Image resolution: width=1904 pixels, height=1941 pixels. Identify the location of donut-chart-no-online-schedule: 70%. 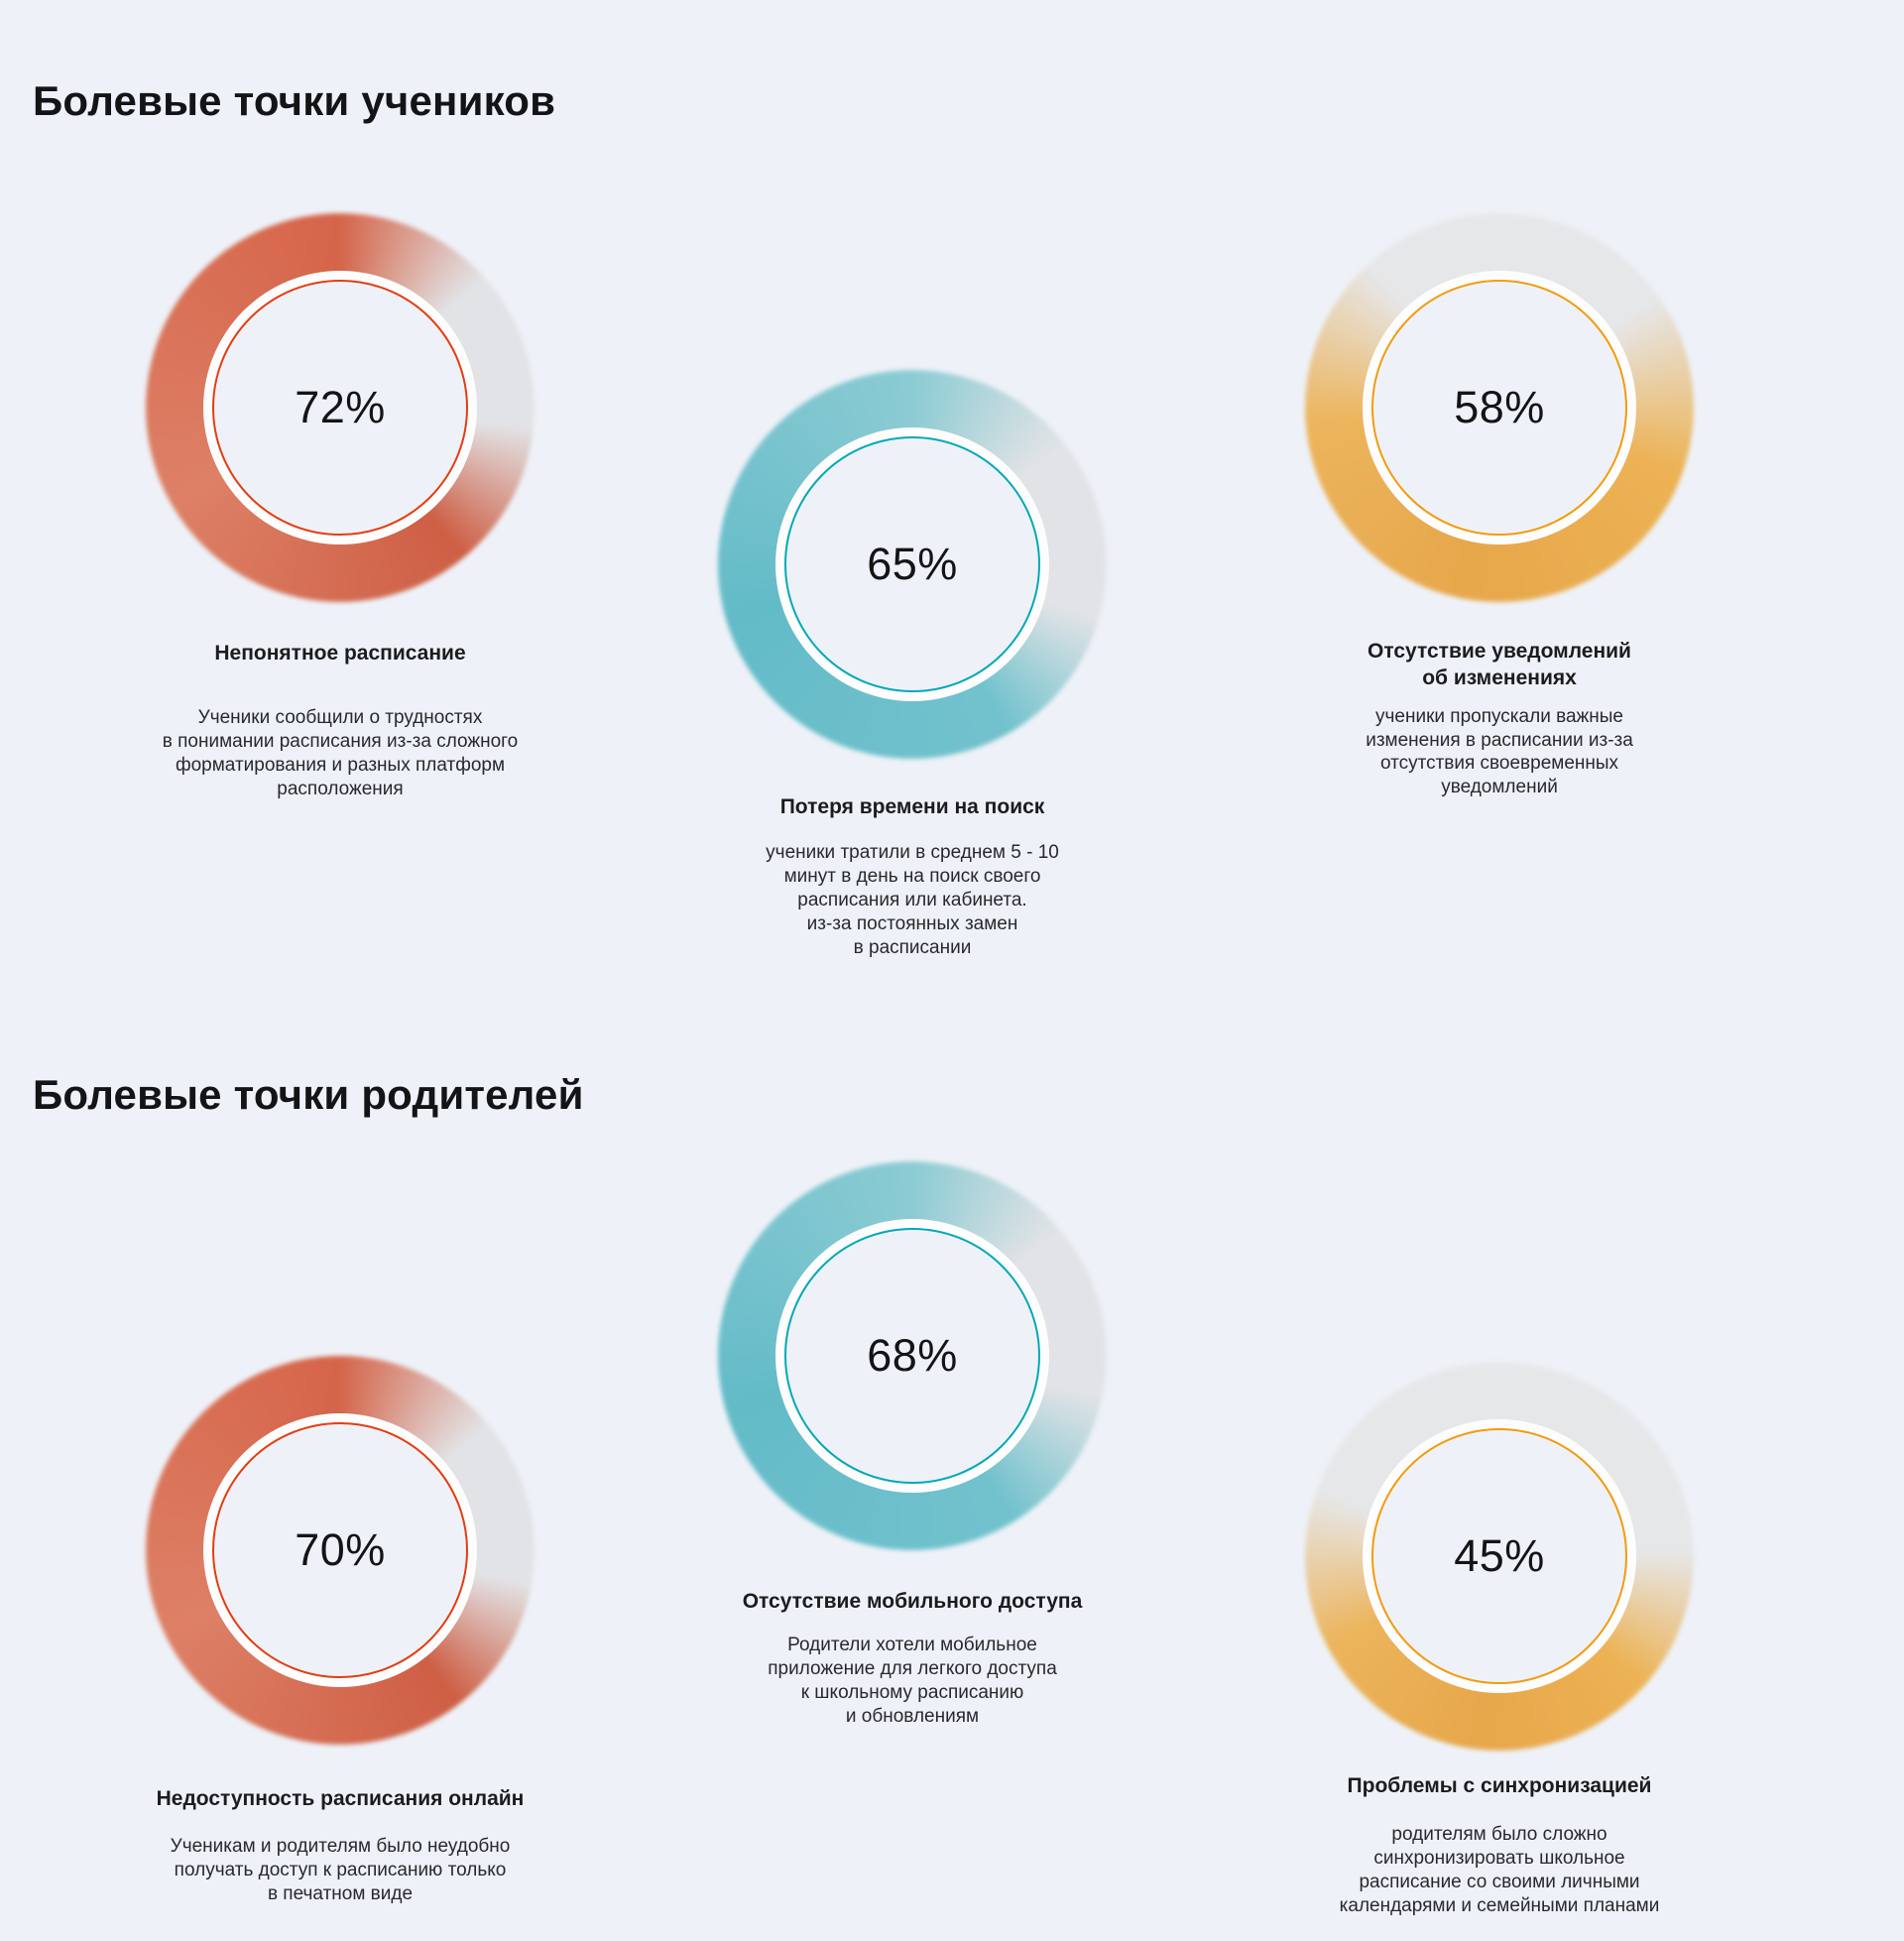
(340, 1550).